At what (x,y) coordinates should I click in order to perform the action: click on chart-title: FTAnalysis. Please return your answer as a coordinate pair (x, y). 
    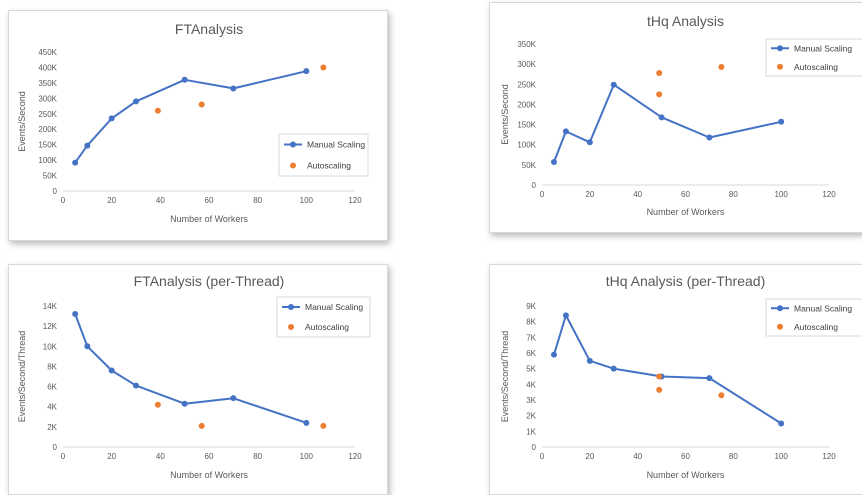
    Looking at the image, I should click on (209, 29).